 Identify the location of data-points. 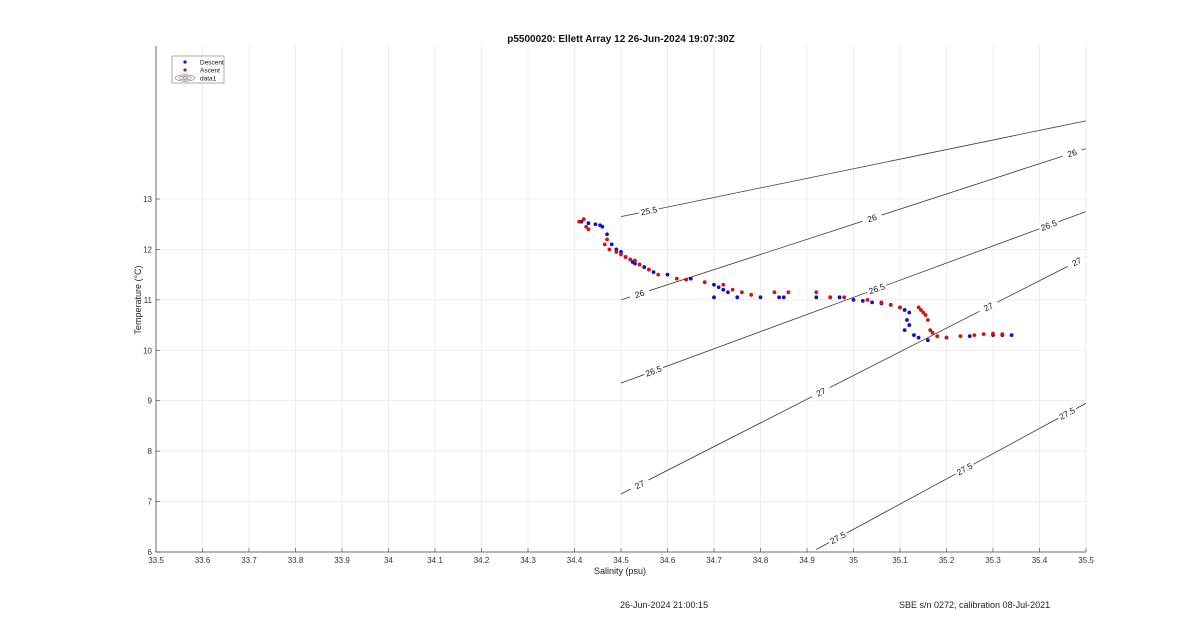
(795, 280).